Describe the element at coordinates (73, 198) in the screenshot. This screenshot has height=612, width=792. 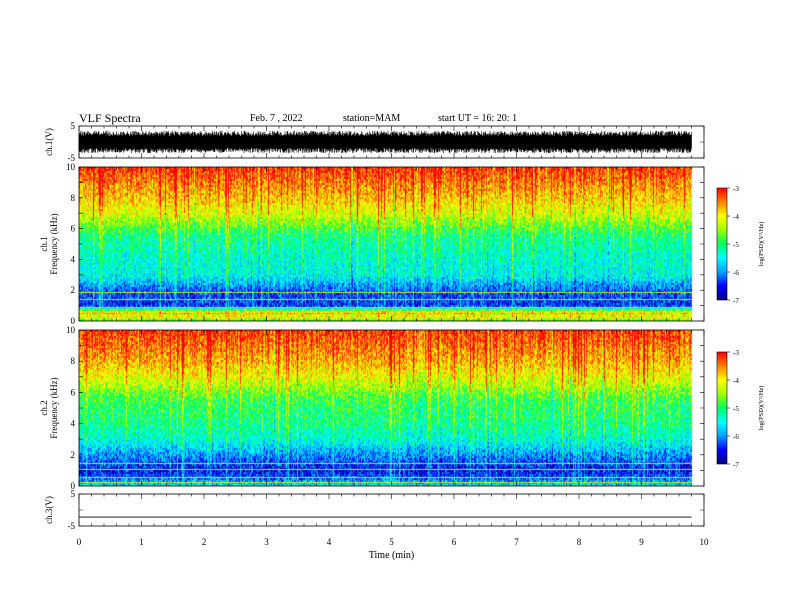
I see `ch1-spectrogram-ytick-label: 8` at that location.